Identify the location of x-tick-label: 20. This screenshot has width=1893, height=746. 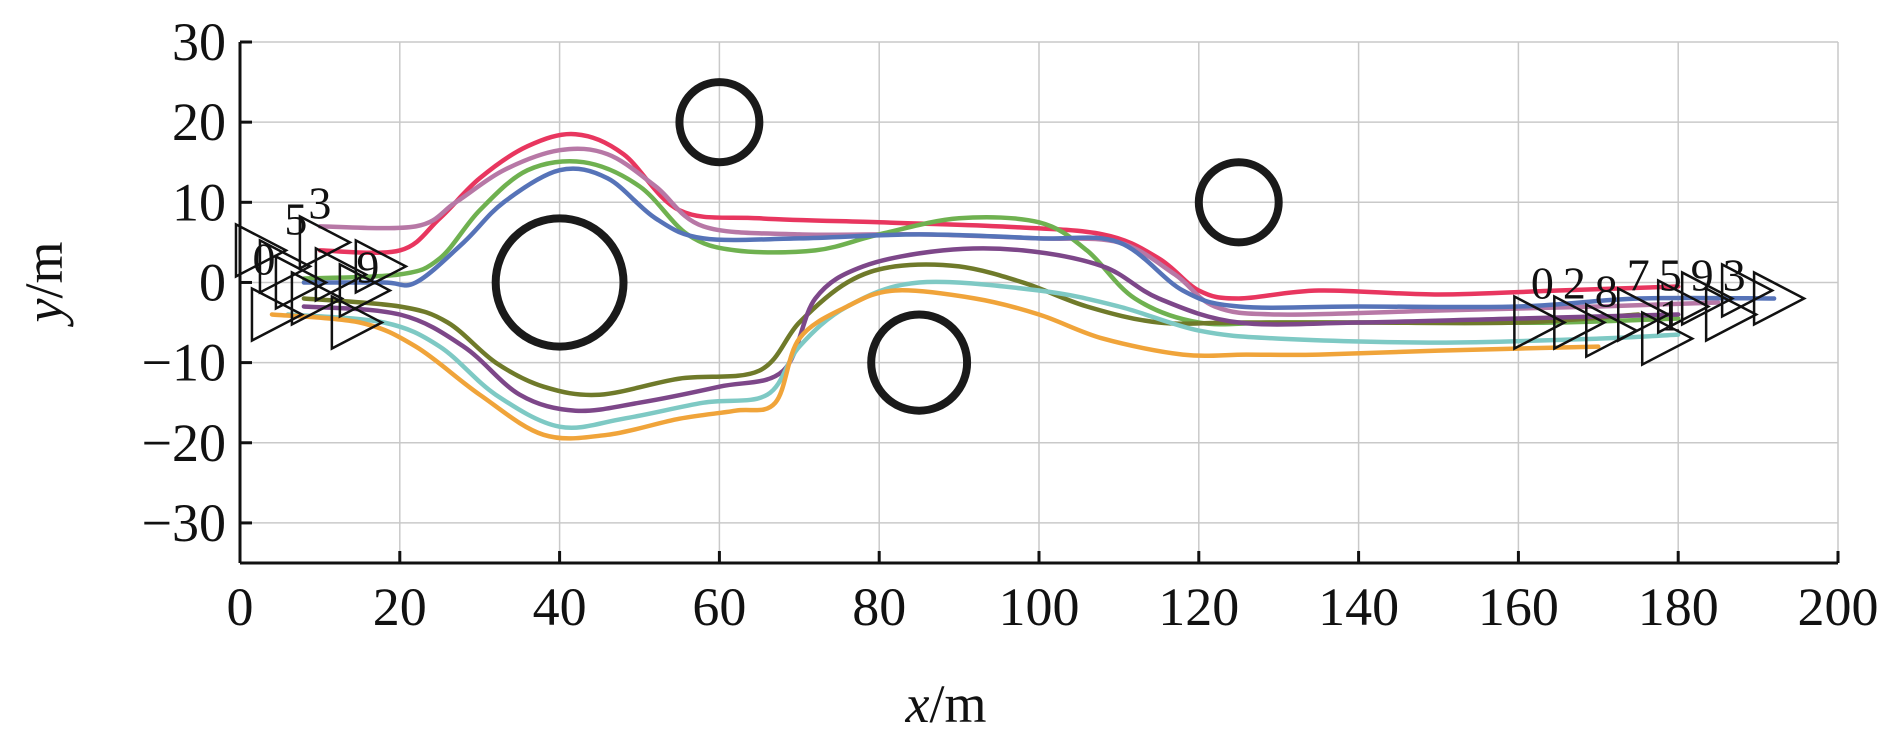
(400, 607).